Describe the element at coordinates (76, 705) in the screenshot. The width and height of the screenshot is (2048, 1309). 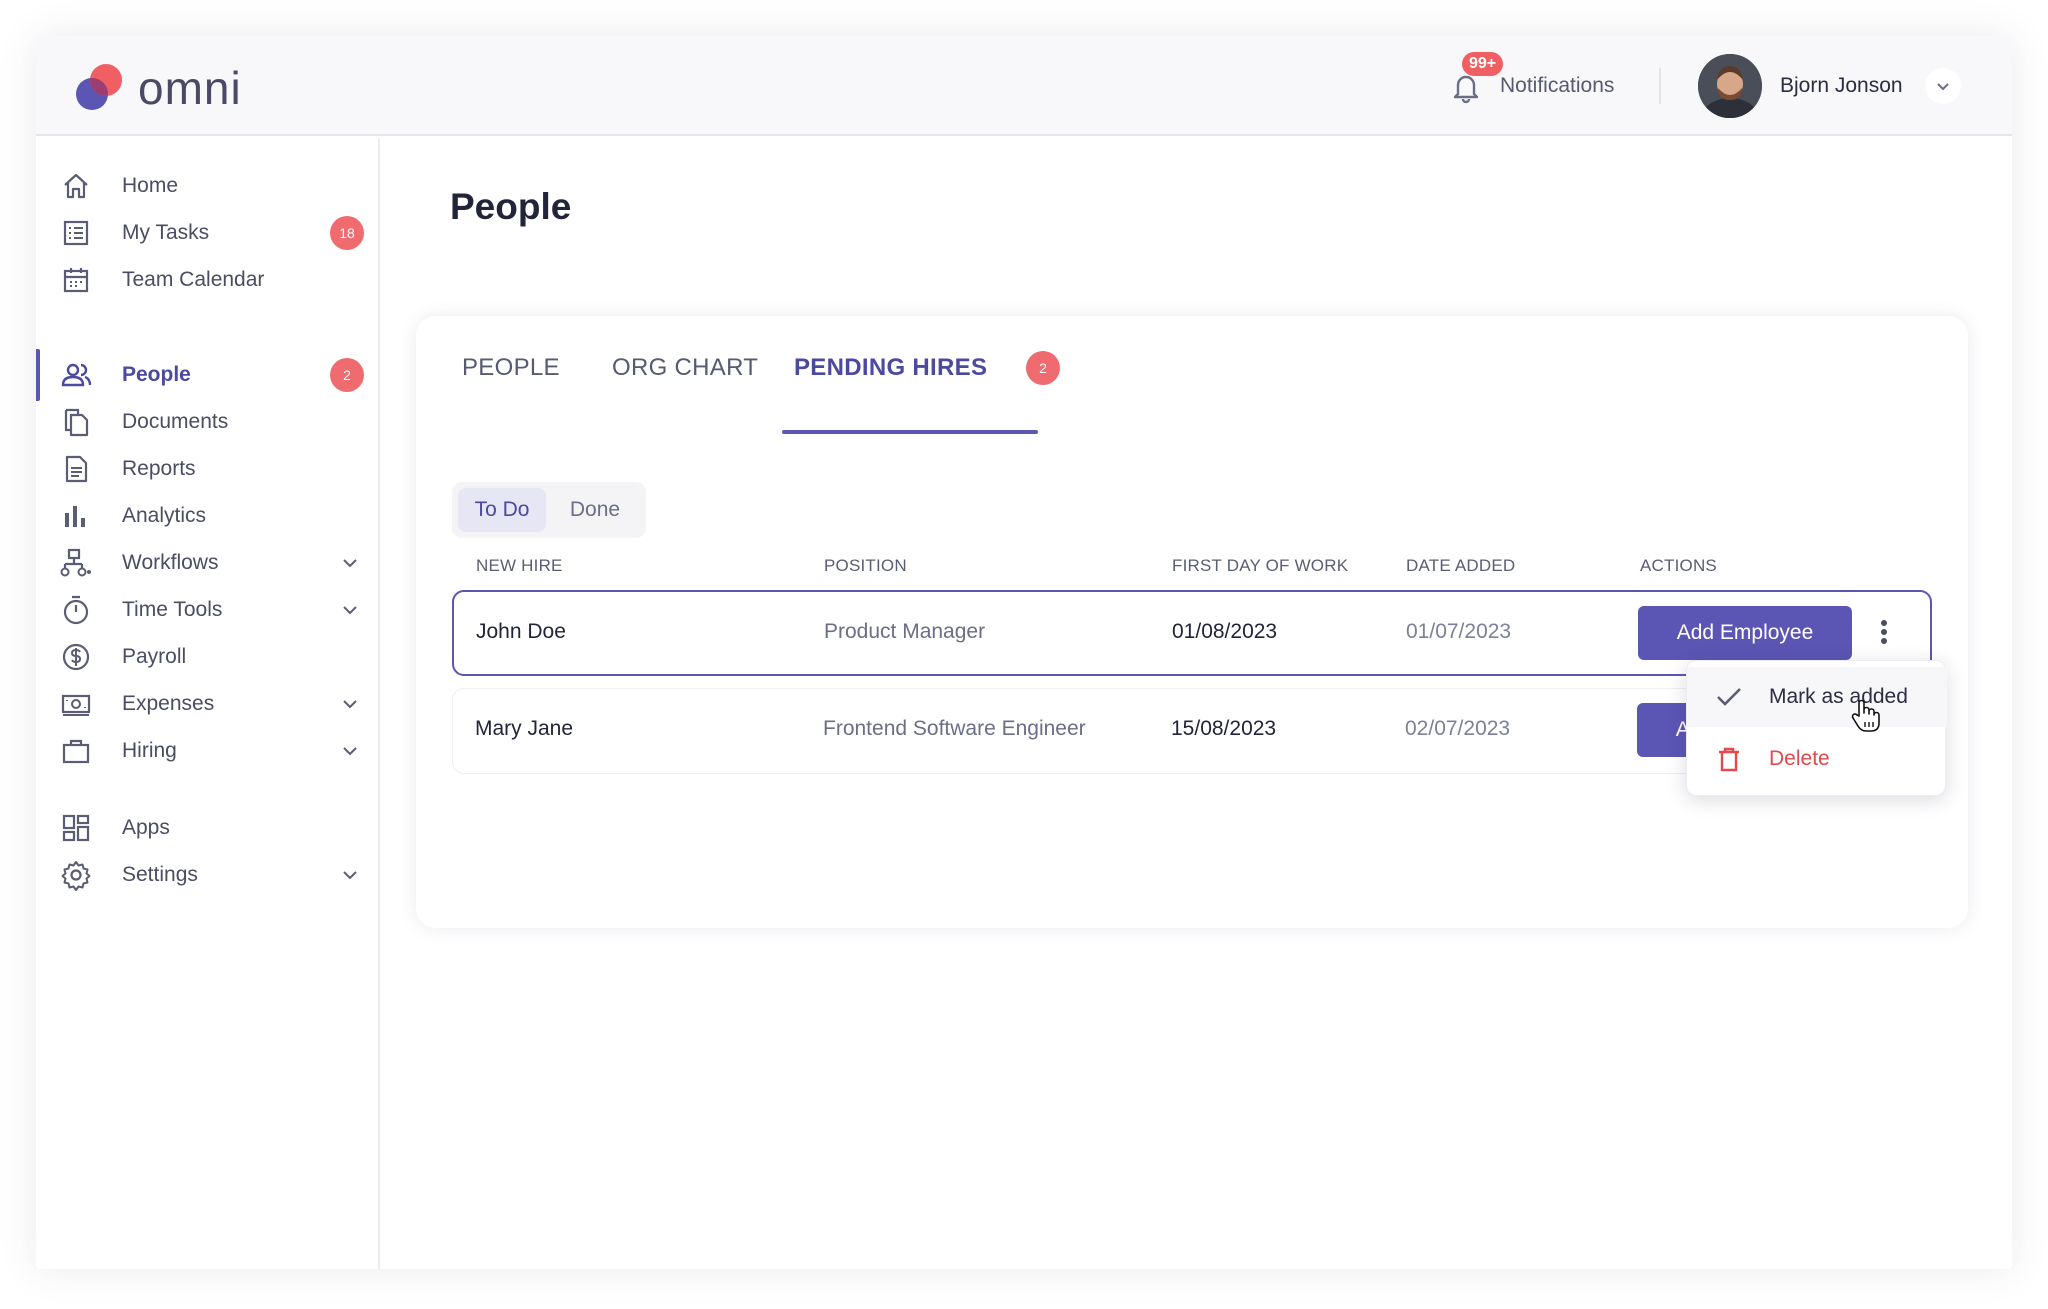
I see `expenses-icon` at that location.